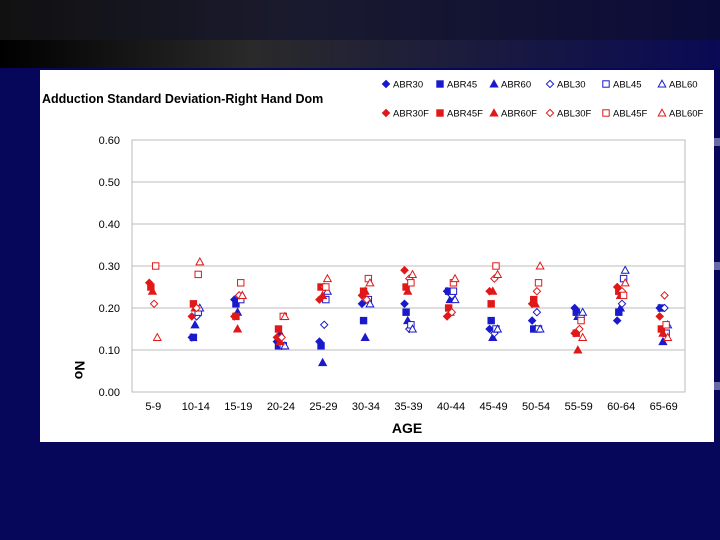  Describe the element at coordinates (153, 407) in the screenshot. I see `x-tick-label: 5-9` at that location.